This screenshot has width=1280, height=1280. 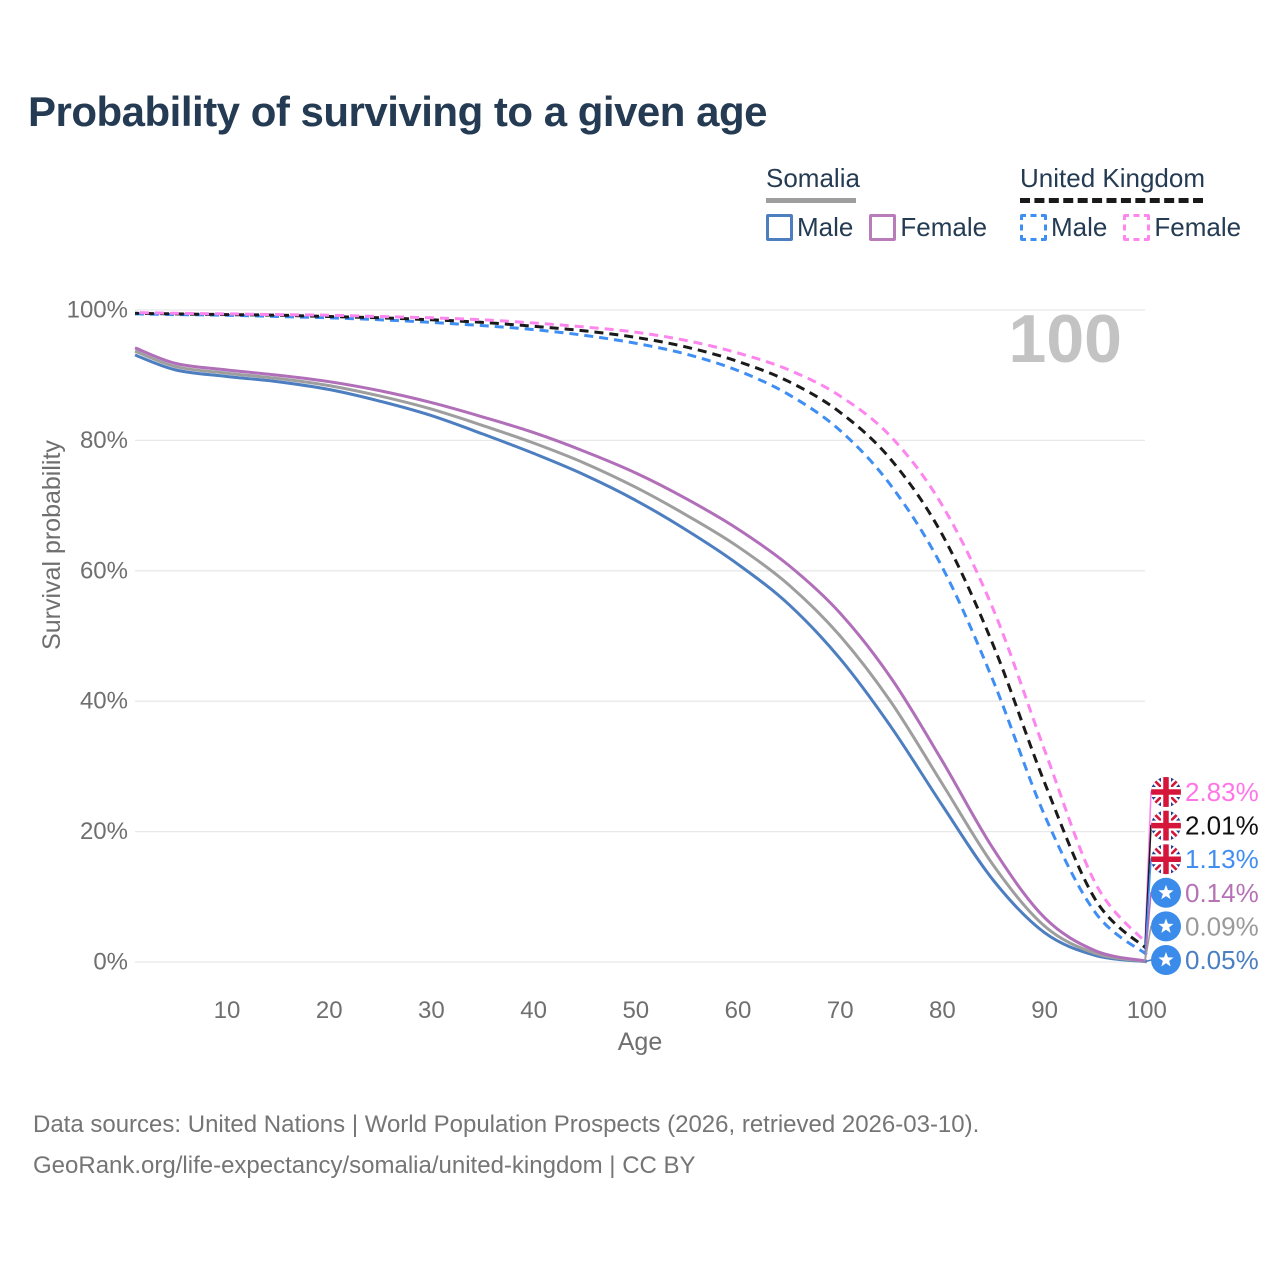 What do you see at coordinates (1198, 227) in the screenshot?
I see `uk-female-label: Female` at bounding box center [1198, 227].